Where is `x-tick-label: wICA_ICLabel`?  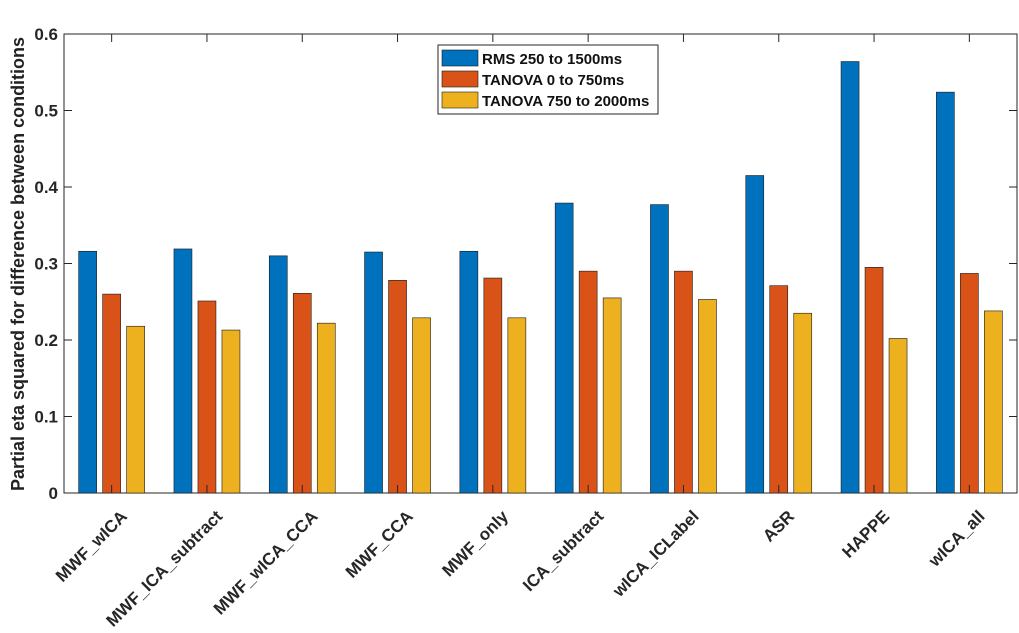 x-tick-label: wICA_ICLabel is located at coordinates (655, 554).